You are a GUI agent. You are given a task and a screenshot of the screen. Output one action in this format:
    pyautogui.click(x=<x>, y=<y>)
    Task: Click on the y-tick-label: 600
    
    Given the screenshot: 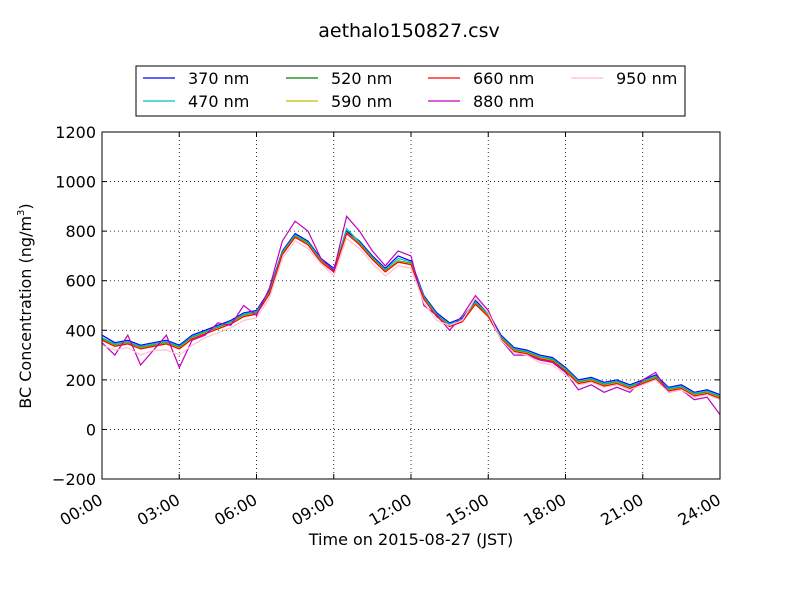 What is the action you would take?
    pyautogui.click(x=80, y=281)
    